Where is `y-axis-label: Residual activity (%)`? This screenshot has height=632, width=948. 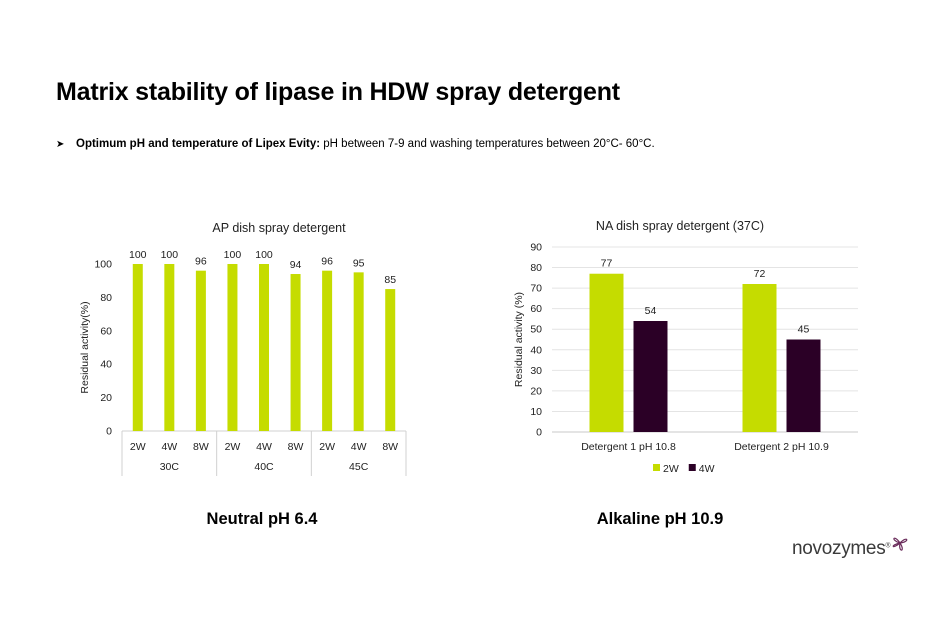
y-axis-label: Residual activity (%) is located at coordinates (519, 339).